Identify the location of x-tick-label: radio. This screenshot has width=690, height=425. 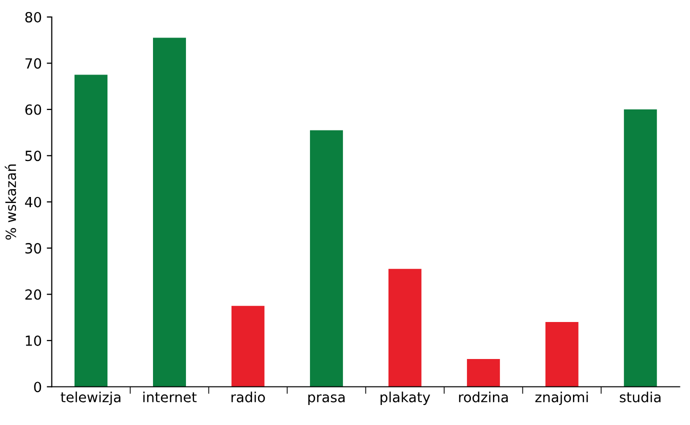
(248, 397).